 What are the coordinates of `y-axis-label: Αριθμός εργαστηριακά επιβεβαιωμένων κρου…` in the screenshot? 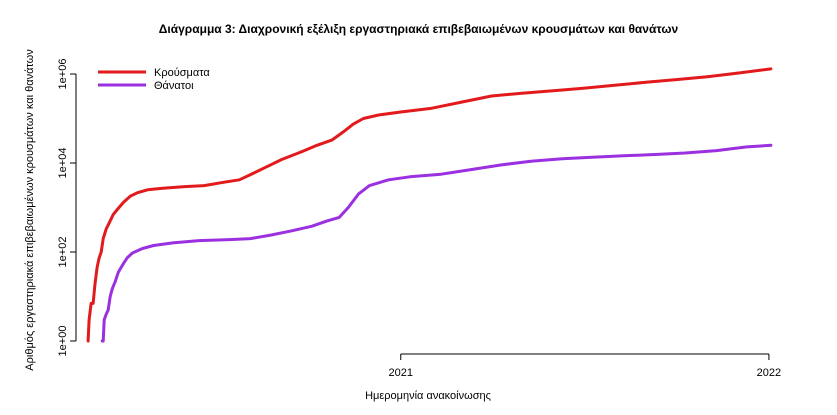 It's located at (30, 210).